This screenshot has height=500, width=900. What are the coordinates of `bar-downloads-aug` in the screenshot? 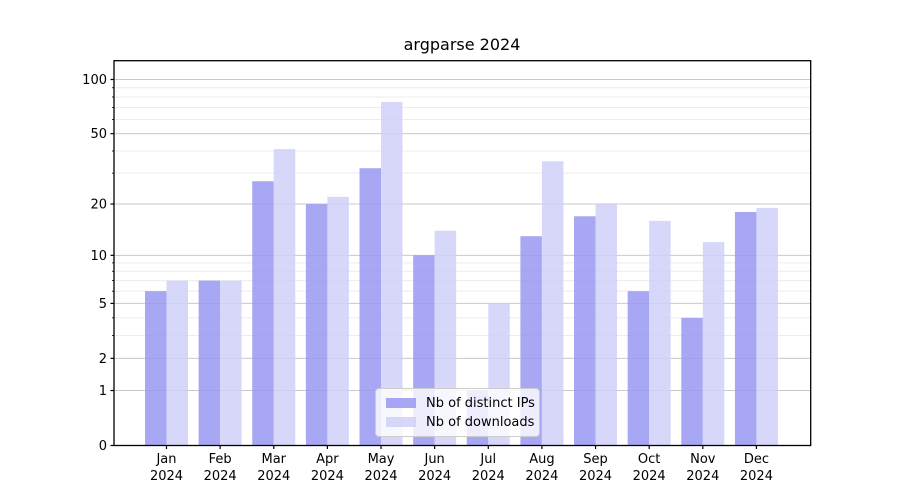 It's located at (552, 303).